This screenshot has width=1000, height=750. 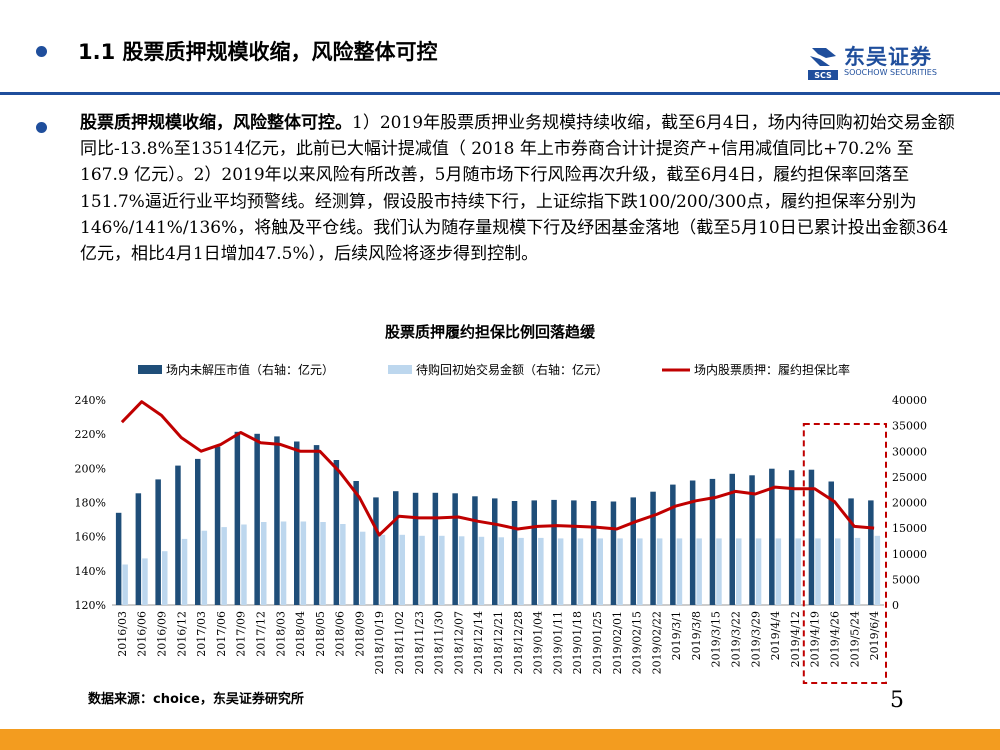 I want to click on x-axis-tick-label: 2016/09, so click(x=162, y=634).